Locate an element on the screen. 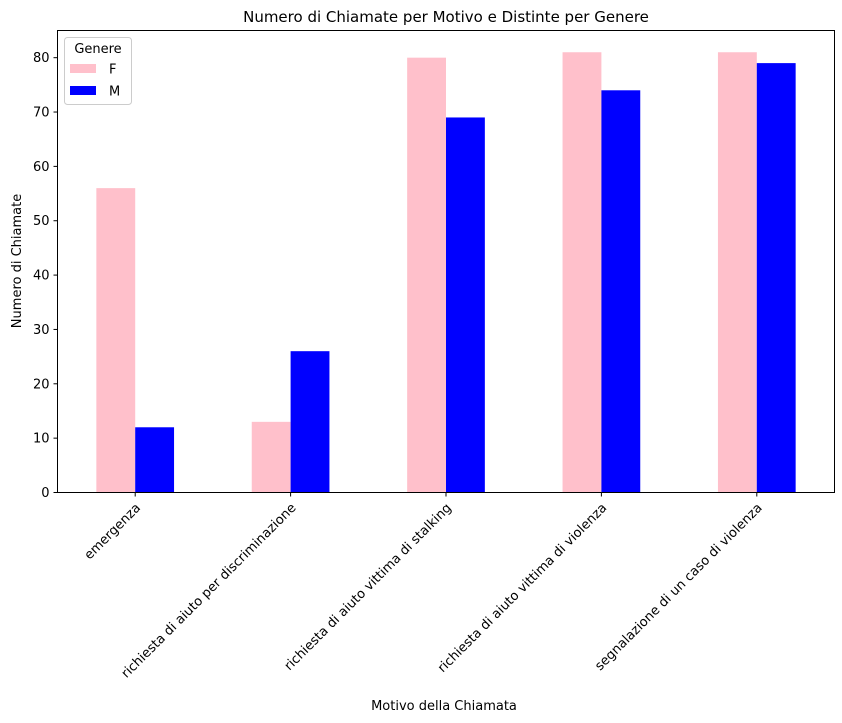  y-tick-label: 30 is located at coordinates (41, 330).